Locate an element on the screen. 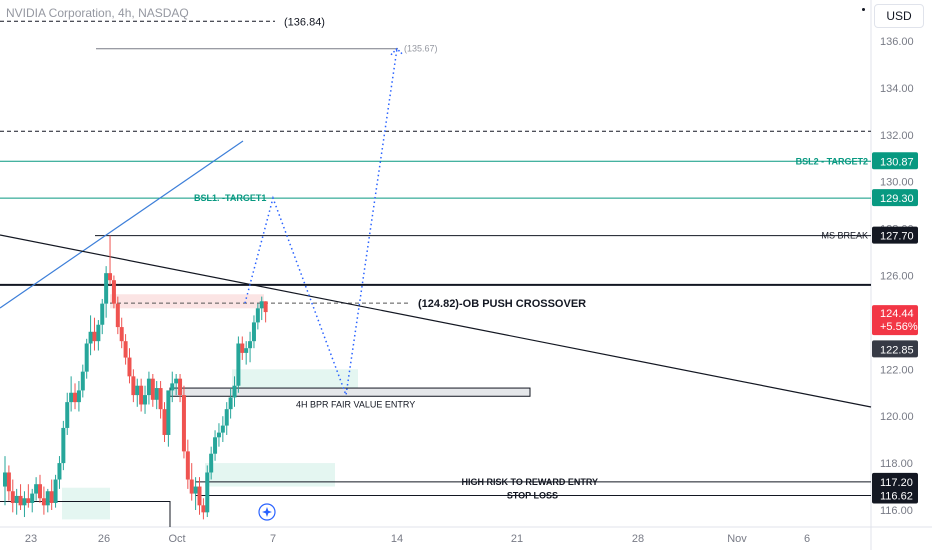  entry-demand-zone is located at coordinates (270, 475).